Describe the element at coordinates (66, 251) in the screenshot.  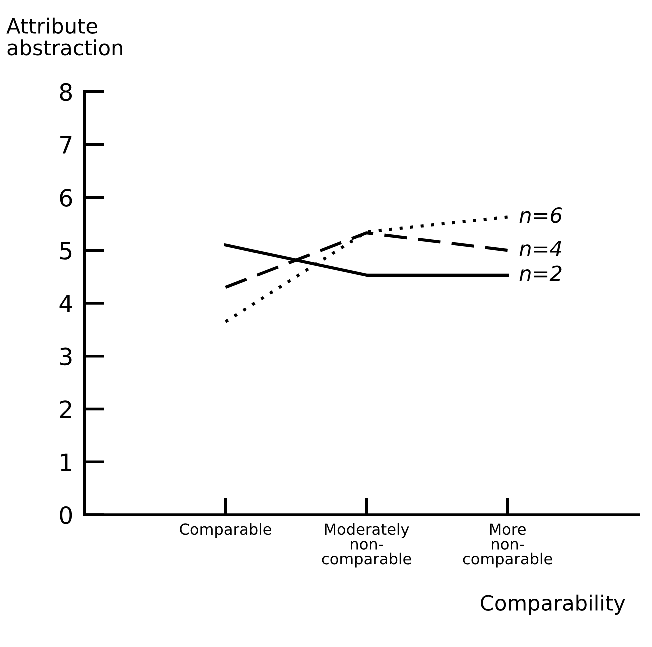
I see `y-tick-label: 5` at that location.